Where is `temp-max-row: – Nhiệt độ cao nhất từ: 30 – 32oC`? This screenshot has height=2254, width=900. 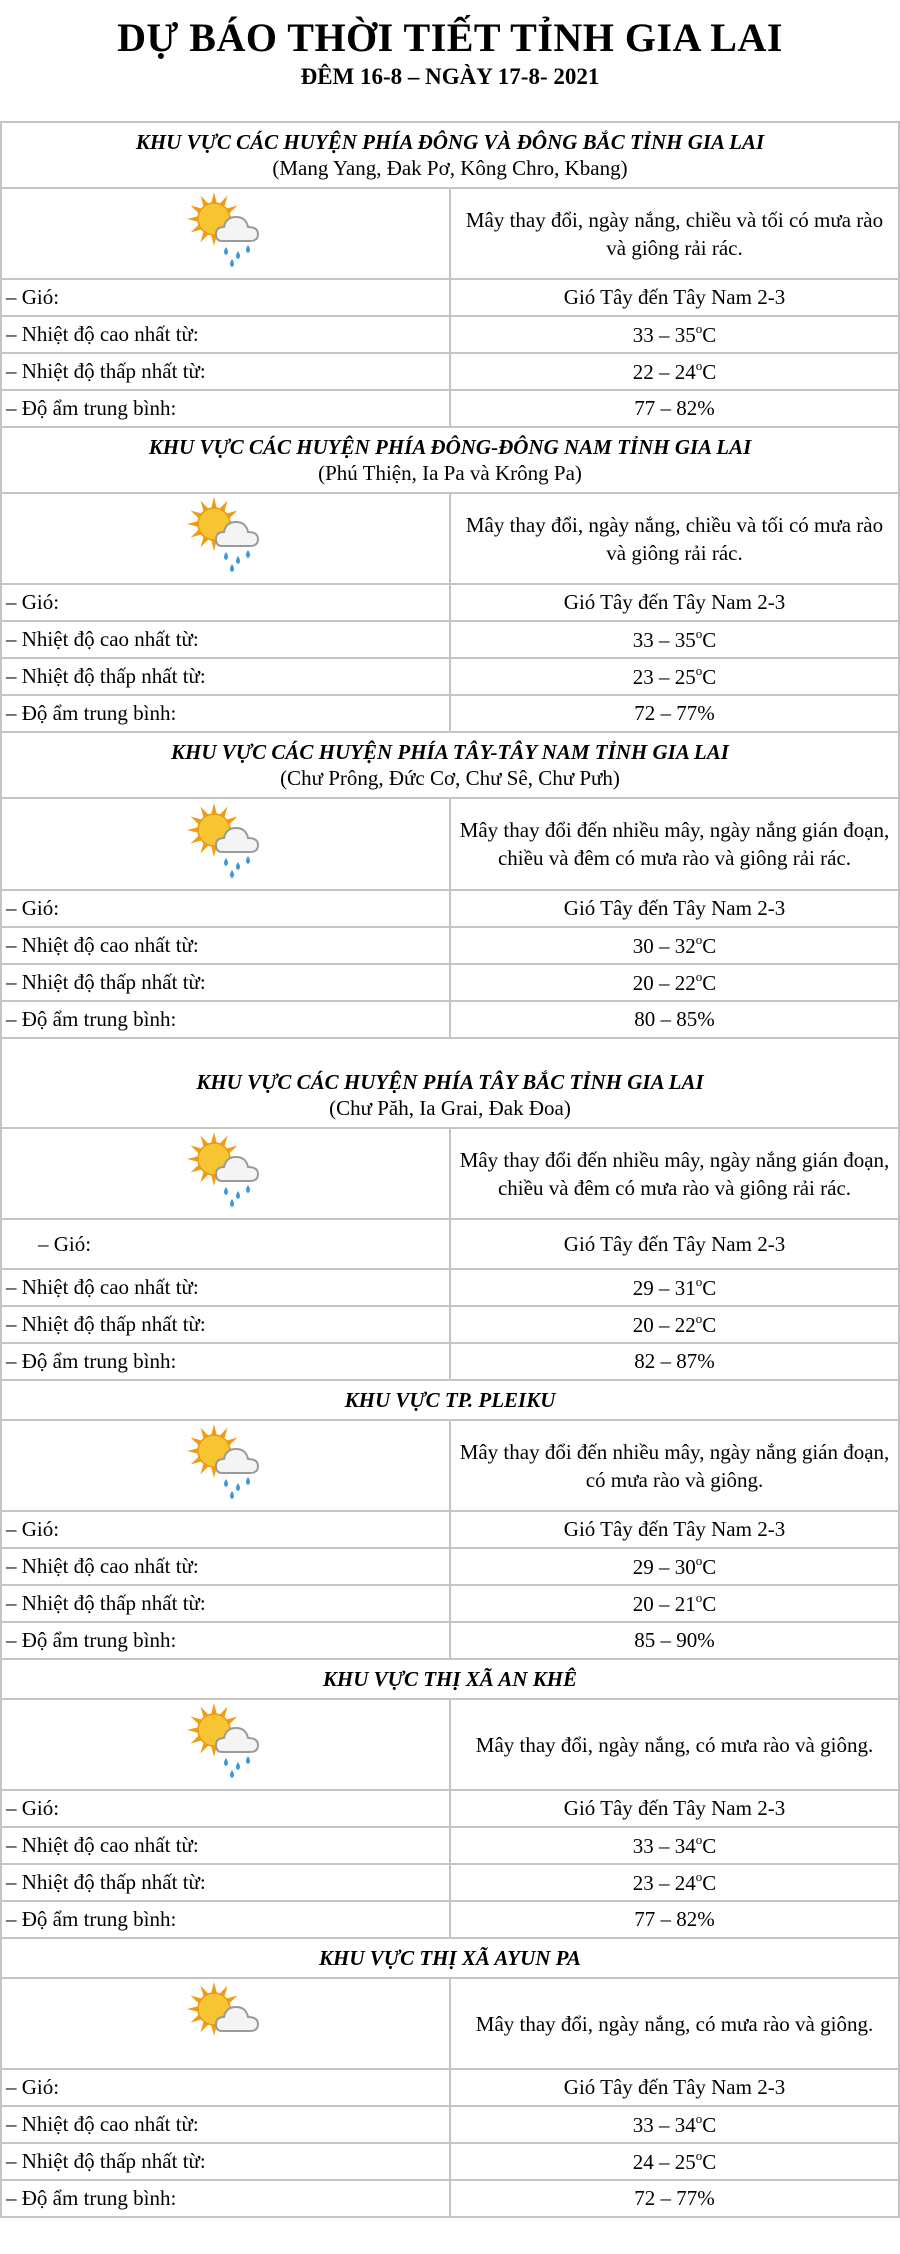 temp-max-row: – Nhiệt độ cao nhất từ: 30 – 32oC is located at coordinates (450, 945).